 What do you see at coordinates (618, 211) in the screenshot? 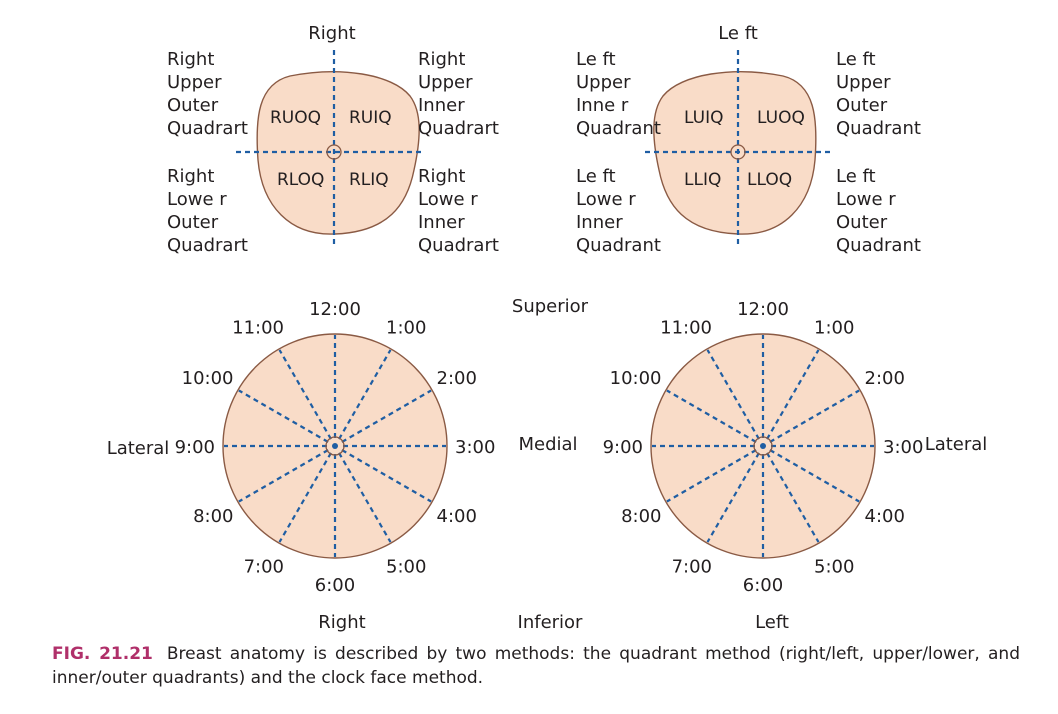
I see `left-lower-inner-label: Le ft Lowe r Inner Quadrant` at bounding box center [618, 211].